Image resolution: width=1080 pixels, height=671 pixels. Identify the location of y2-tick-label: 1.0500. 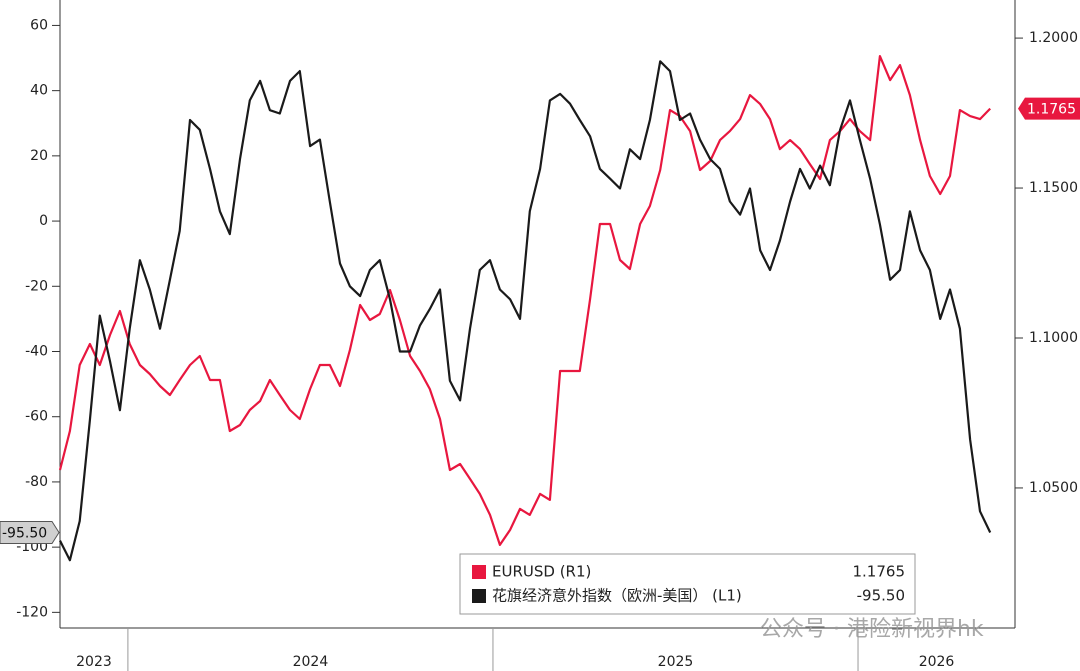
(1053, 488).